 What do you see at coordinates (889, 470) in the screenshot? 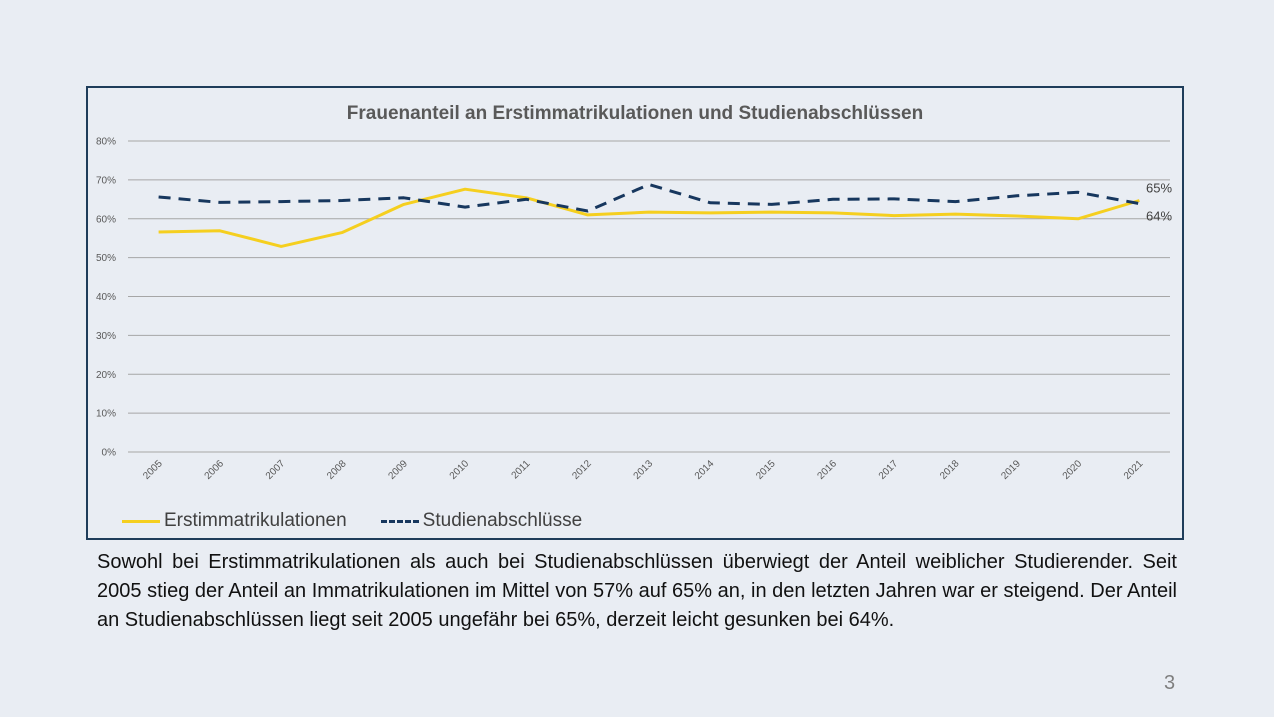
I see `x-tick-label: 2017` at bounding box center [889, 470].